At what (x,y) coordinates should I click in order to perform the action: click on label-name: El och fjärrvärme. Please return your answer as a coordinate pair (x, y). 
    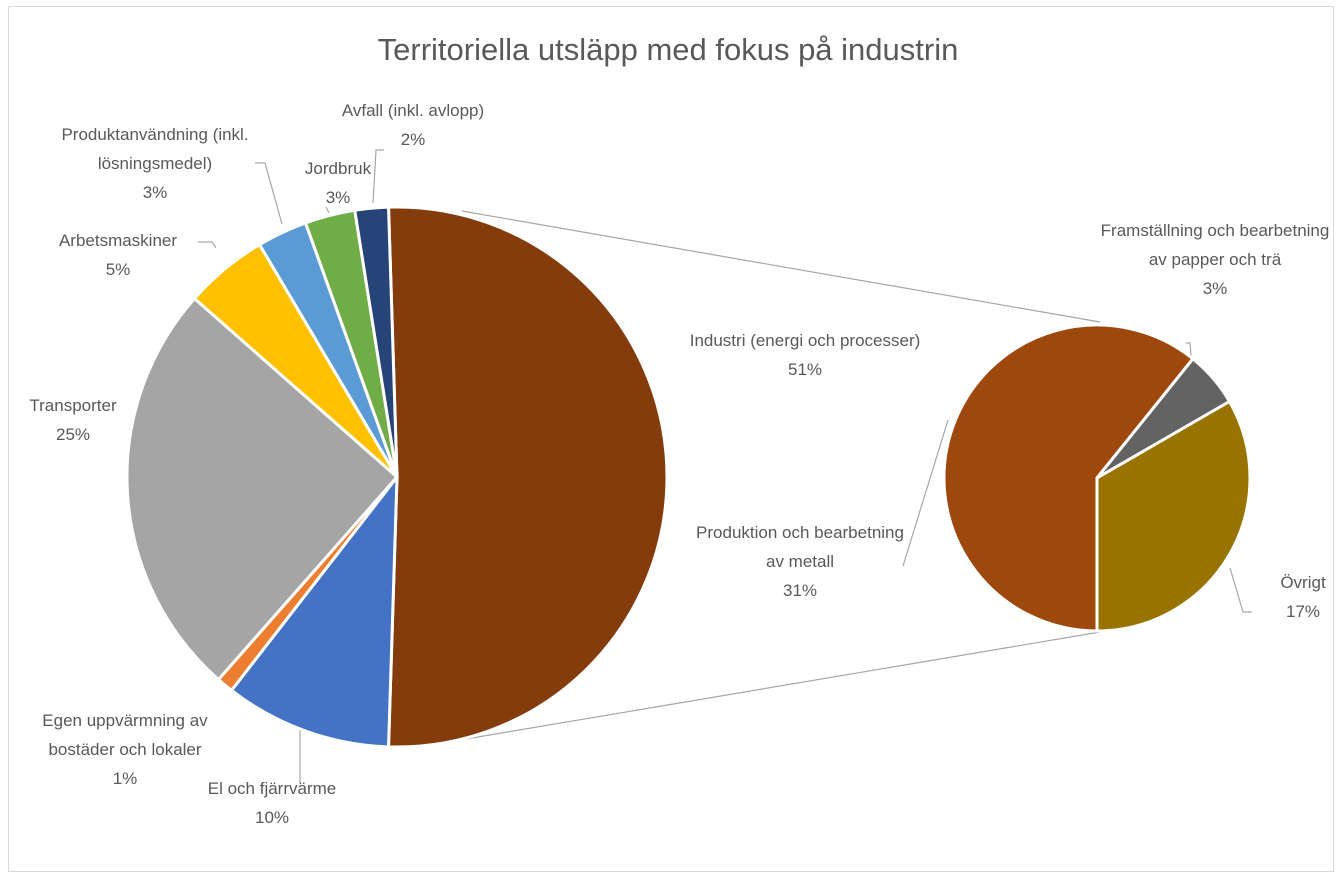
    Looking at the image, I should click on (272, 788).